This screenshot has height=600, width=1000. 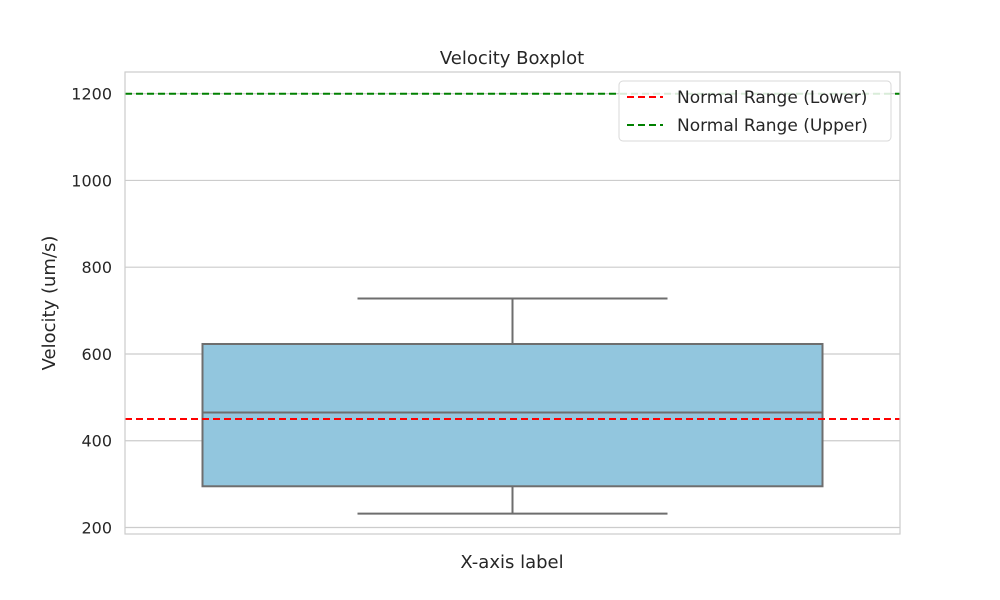 What do you see at coordinates (772, 98) in the screenshot?
I see `legend-label-0: Normal Range (Lower)` at bounding box center [772, 98].